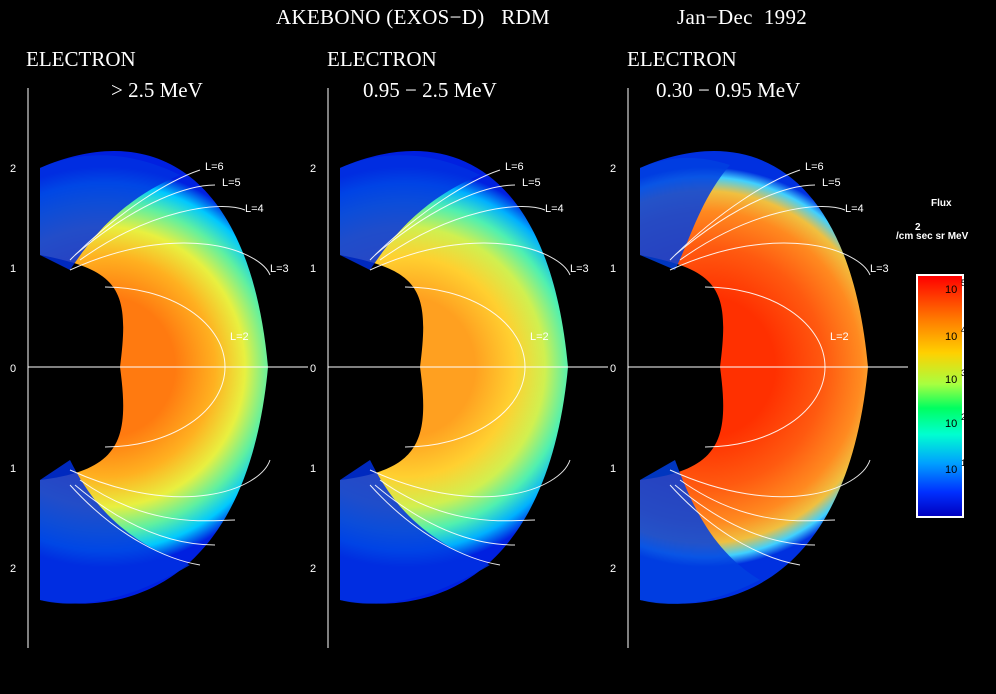  I want to click on panel-1-energy: > 2.5 MeV, so click(157, 90).